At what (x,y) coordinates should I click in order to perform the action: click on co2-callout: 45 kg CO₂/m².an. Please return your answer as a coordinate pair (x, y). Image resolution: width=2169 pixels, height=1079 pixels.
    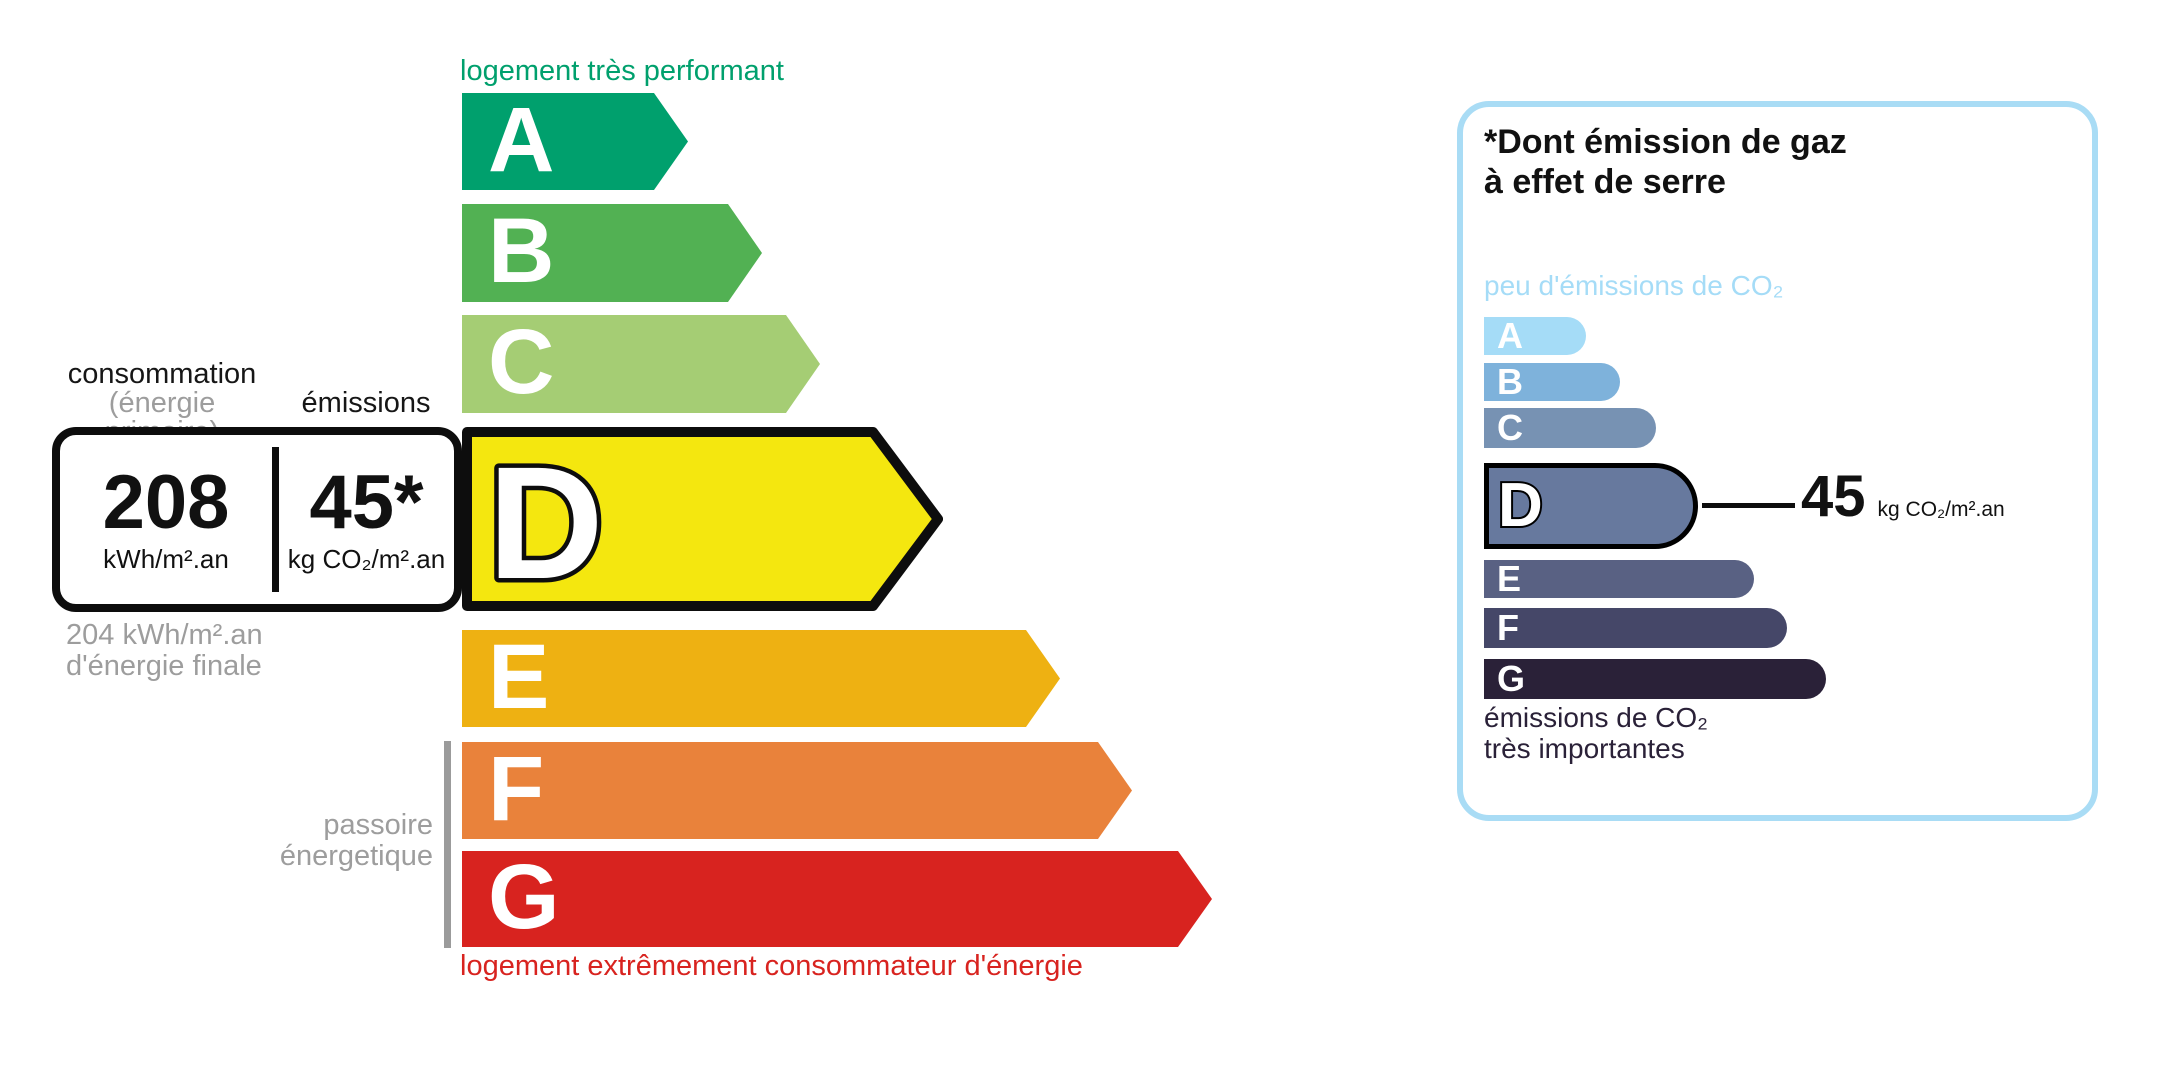
    Looking at the image, I should click on (1903, 497).